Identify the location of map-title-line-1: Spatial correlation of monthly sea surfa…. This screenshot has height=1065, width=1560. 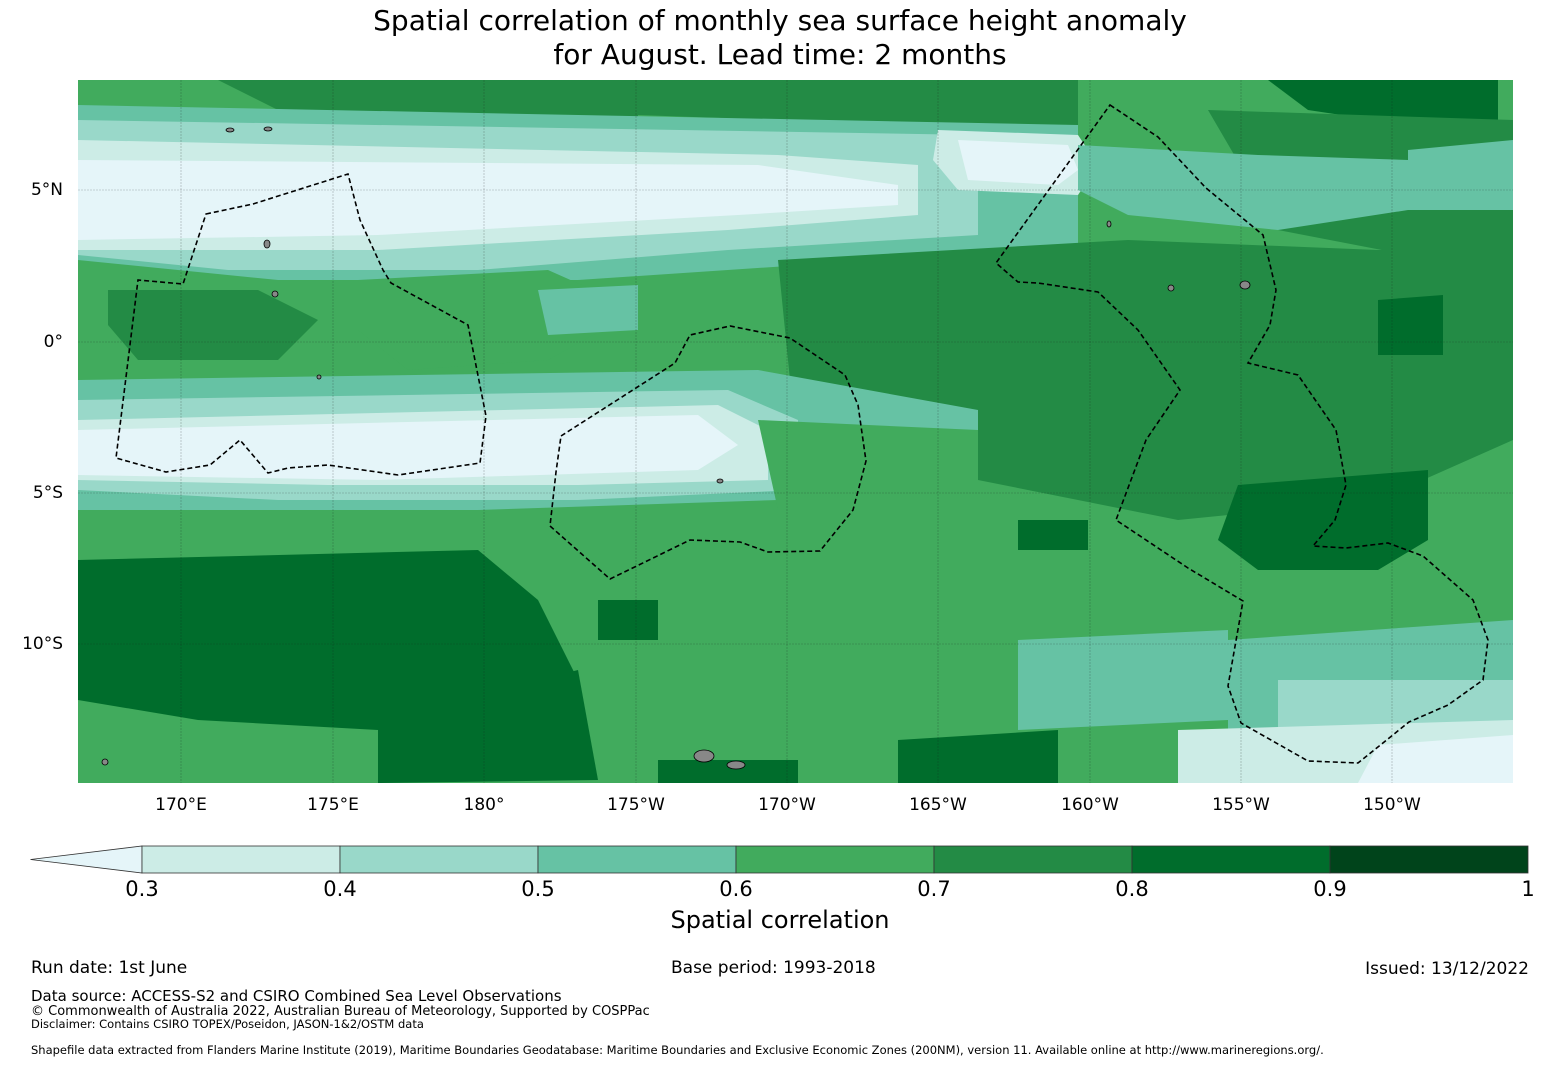
(780, 20).